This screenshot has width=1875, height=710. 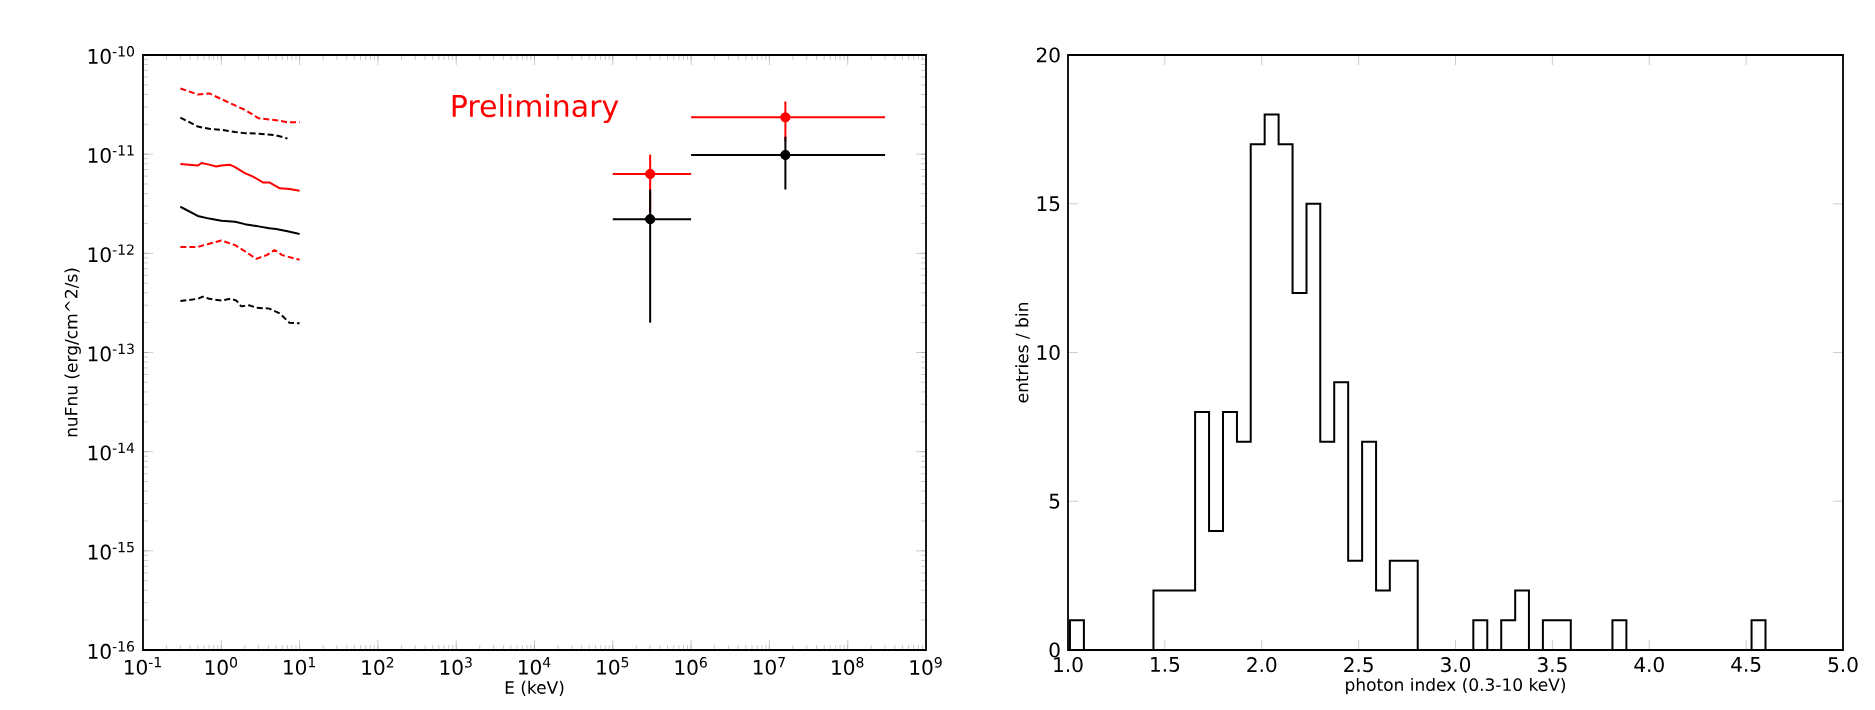 What do you see at coordinates (534, 688) in the screenshot?
I see `x-axis-title: E (keV)` at bounding box center [534, 688].